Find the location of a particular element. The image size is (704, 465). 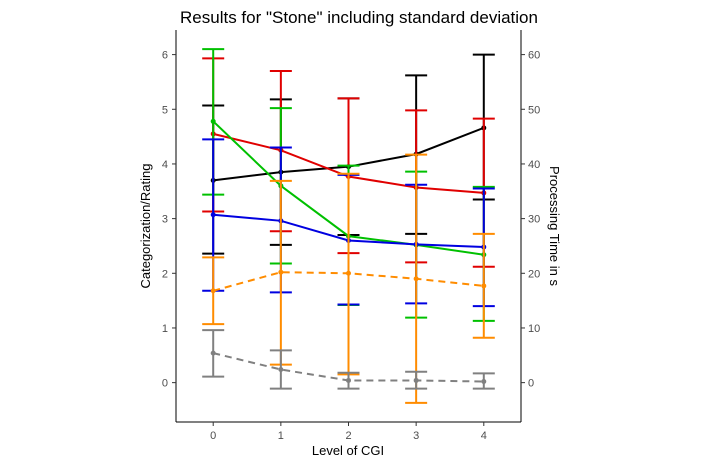

x-tick-label: 4 is located at coordinates (484, 436).